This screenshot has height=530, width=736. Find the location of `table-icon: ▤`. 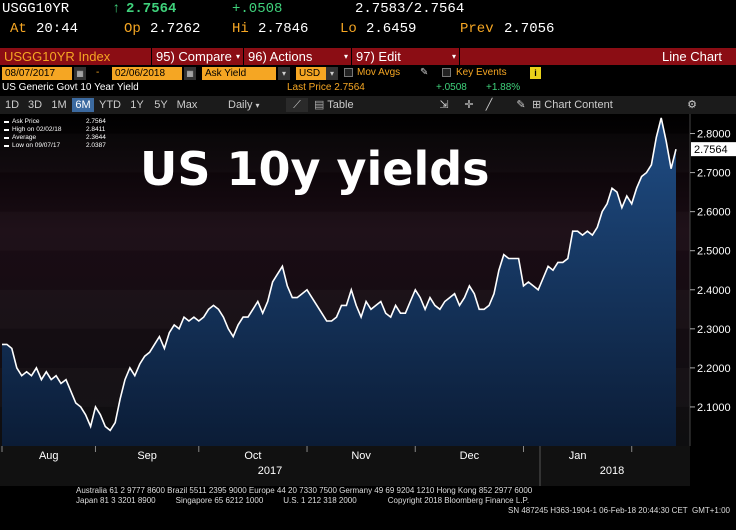

table-icon: ▤ is located at coordinates (319, 105).